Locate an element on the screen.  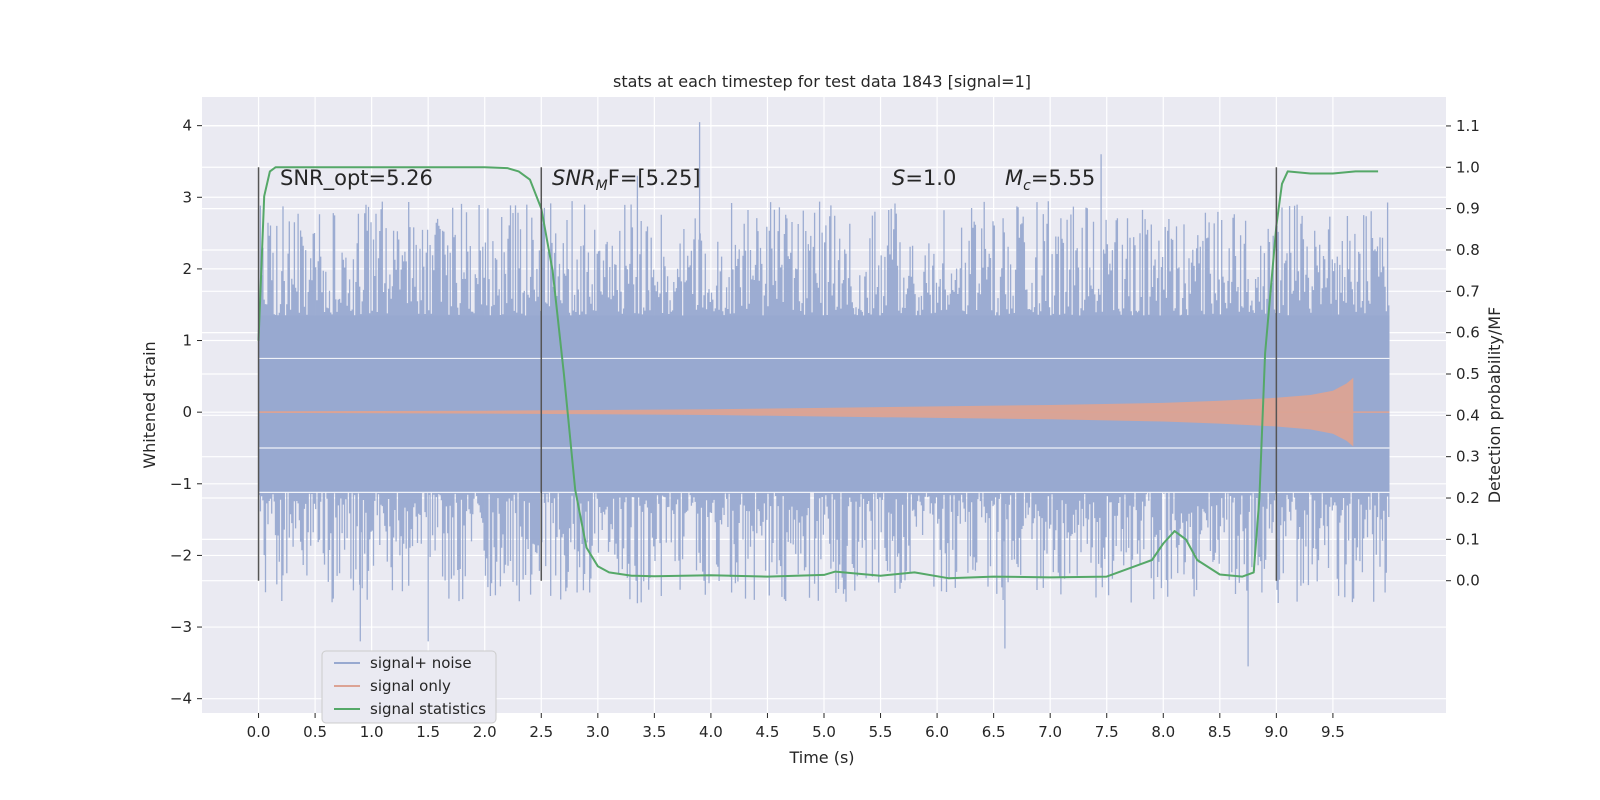
legend-label-signal: signal only is located at coordinates (410, 686).